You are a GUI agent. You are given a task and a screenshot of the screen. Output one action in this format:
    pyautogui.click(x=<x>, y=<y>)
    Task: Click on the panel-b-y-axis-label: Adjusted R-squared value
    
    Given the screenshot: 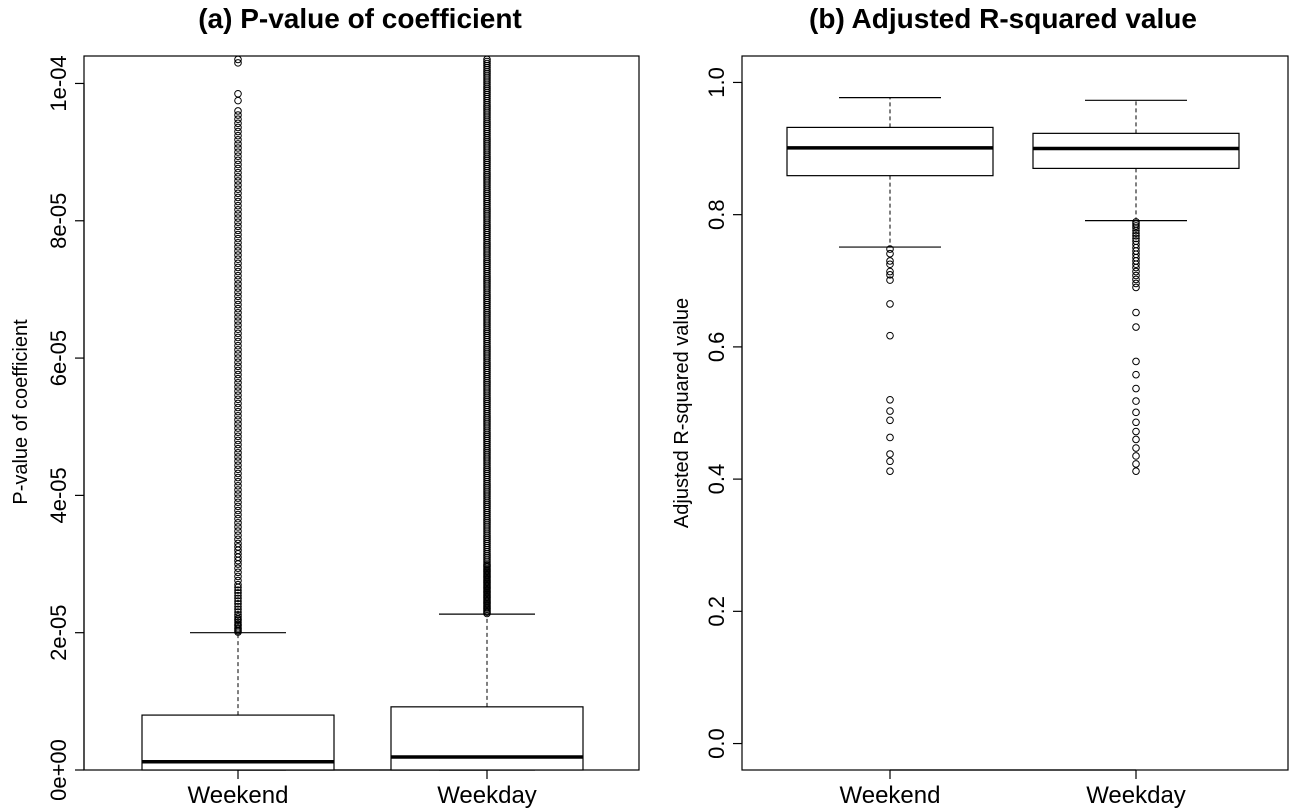 What is the action you would take?
    pyautogui.click(x=682, y=413)
    